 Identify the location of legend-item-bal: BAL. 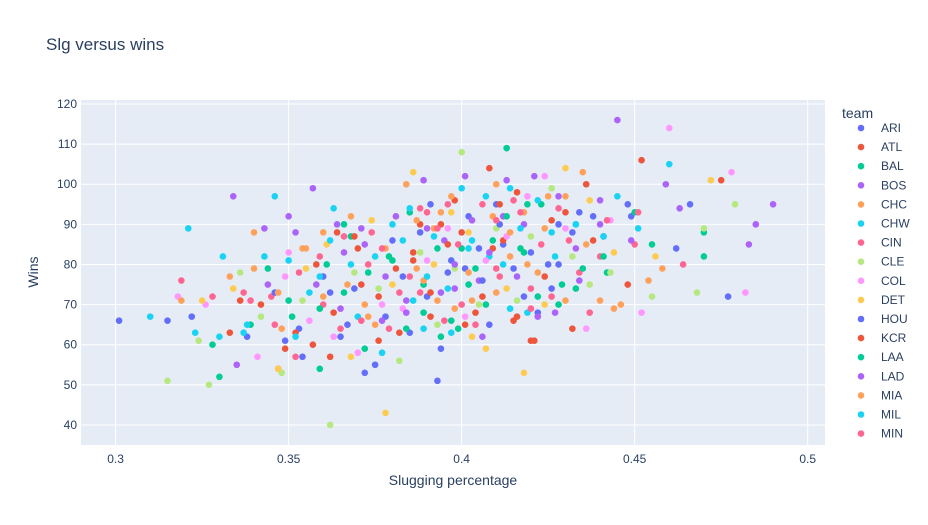
(880, 166).